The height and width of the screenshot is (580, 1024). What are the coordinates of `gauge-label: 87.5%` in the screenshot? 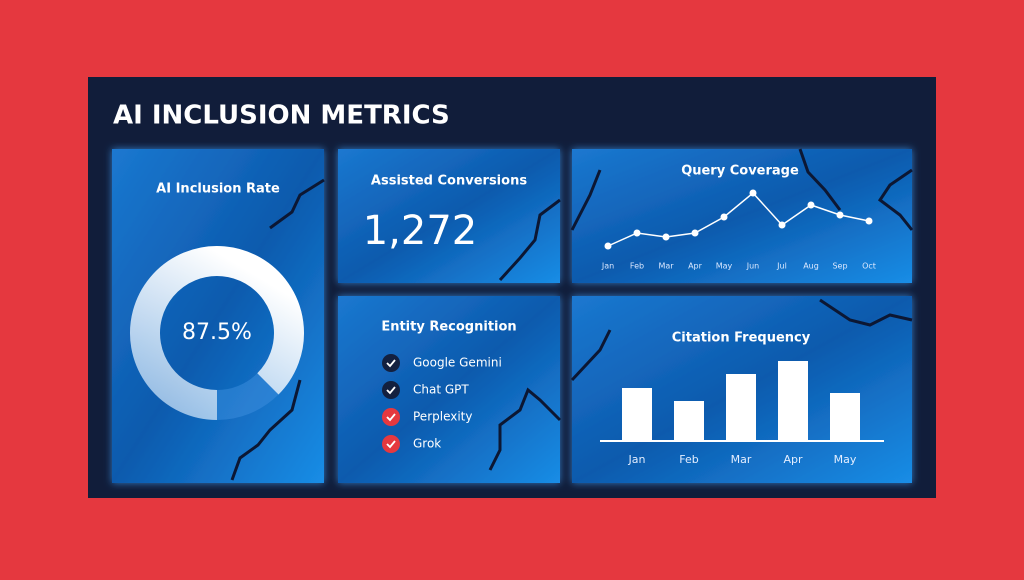 It's located at (217, 332).